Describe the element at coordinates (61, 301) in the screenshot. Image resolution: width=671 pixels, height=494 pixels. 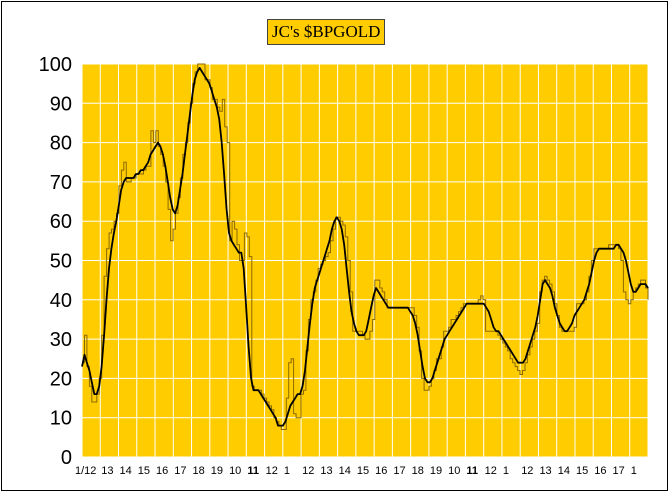
I see `y-tick-label: 40` at that location.